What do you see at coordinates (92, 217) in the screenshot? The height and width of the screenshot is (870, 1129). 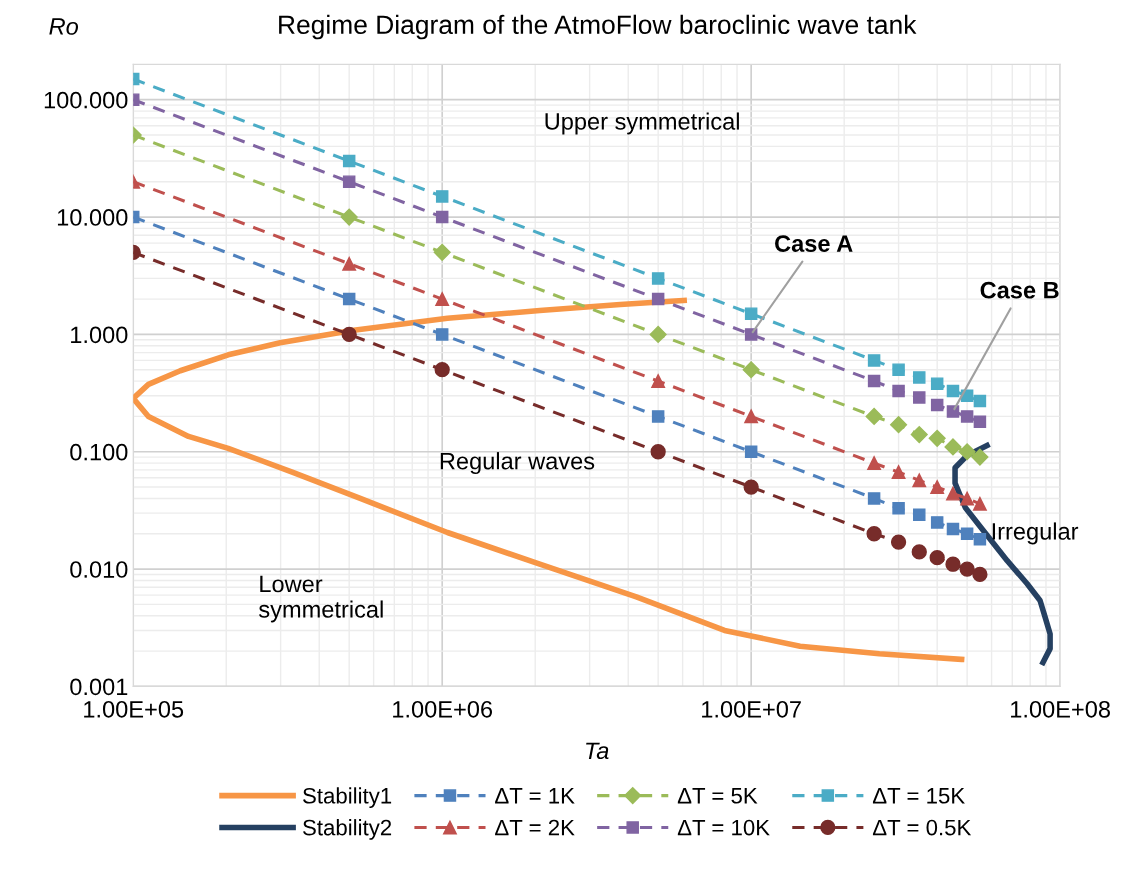 I see `y-tick-label: 10.000` at bounding box center [92, 217].